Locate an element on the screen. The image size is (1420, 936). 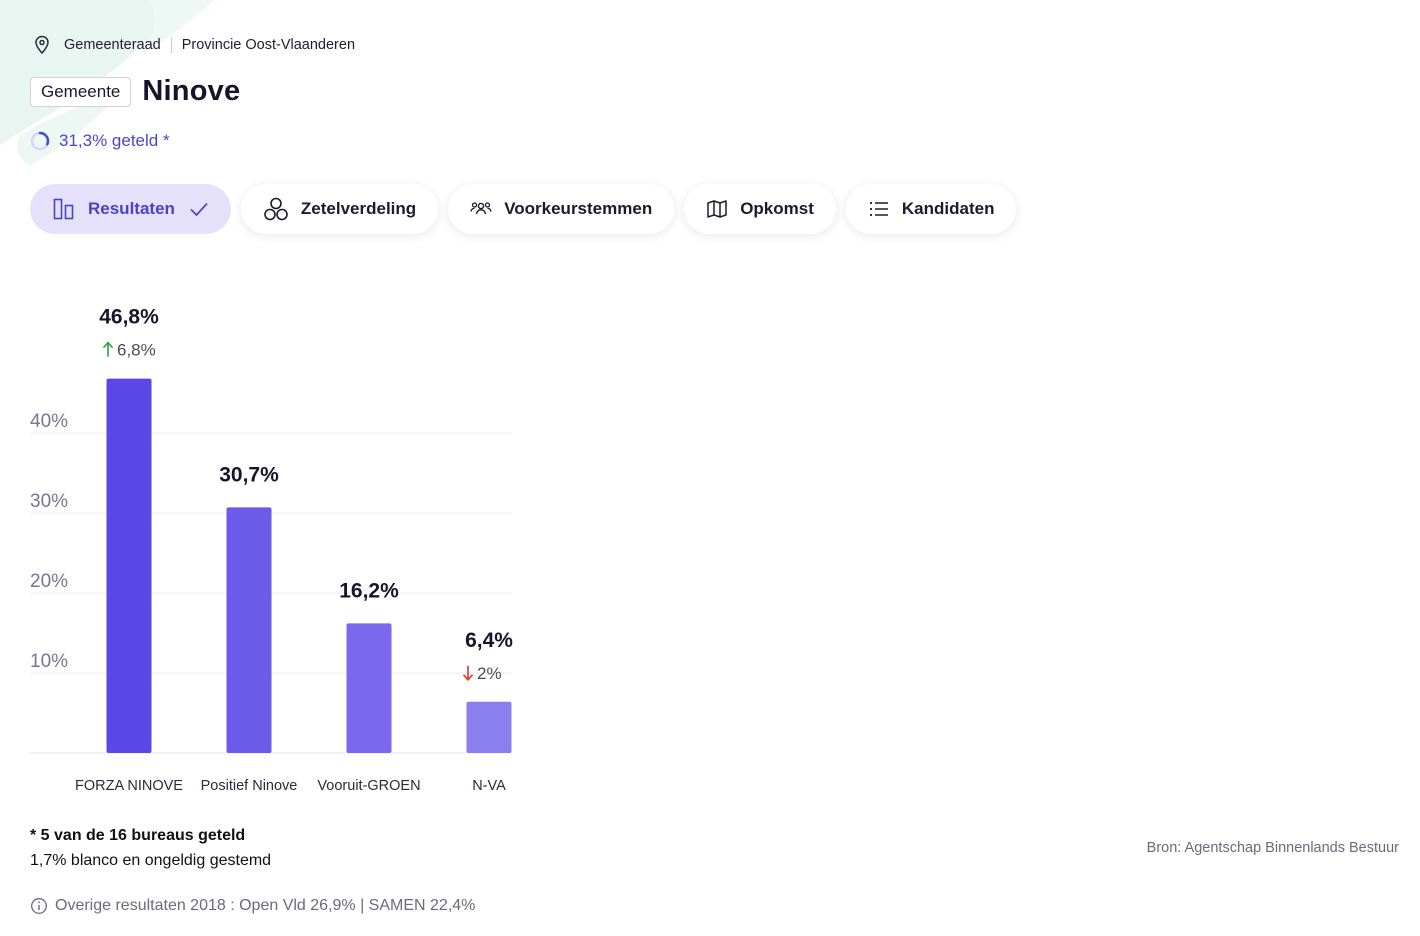
tab-label: Zetelverdeling is located at coordinates (358, 208).